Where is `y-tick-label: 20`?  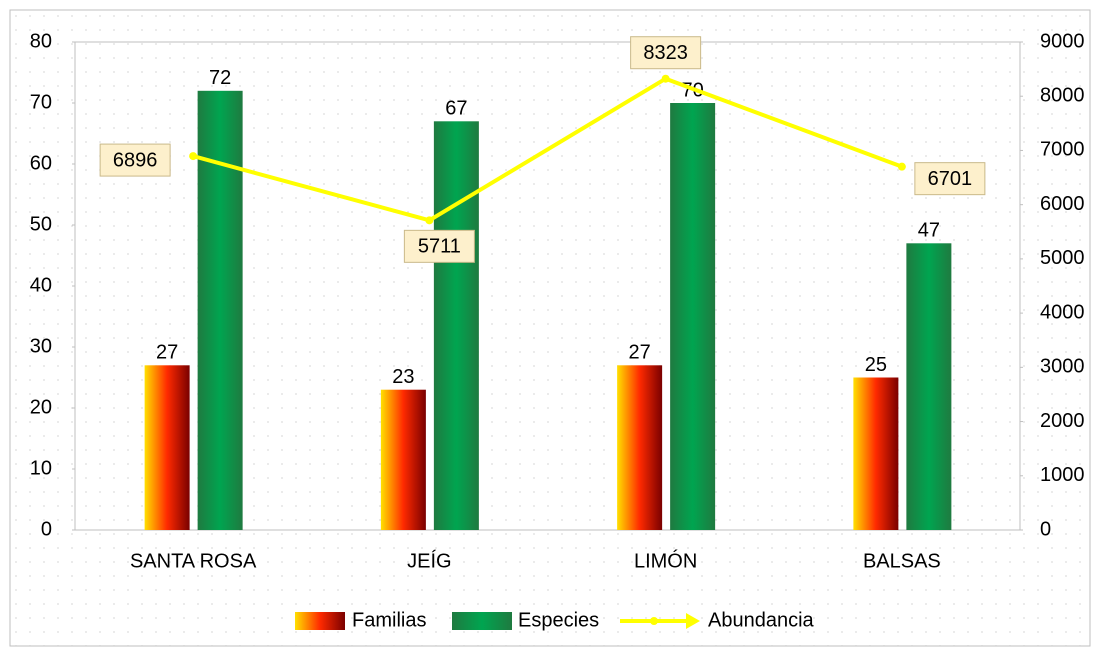
y-tick-label: 20 is located at coordinates (41, 407).